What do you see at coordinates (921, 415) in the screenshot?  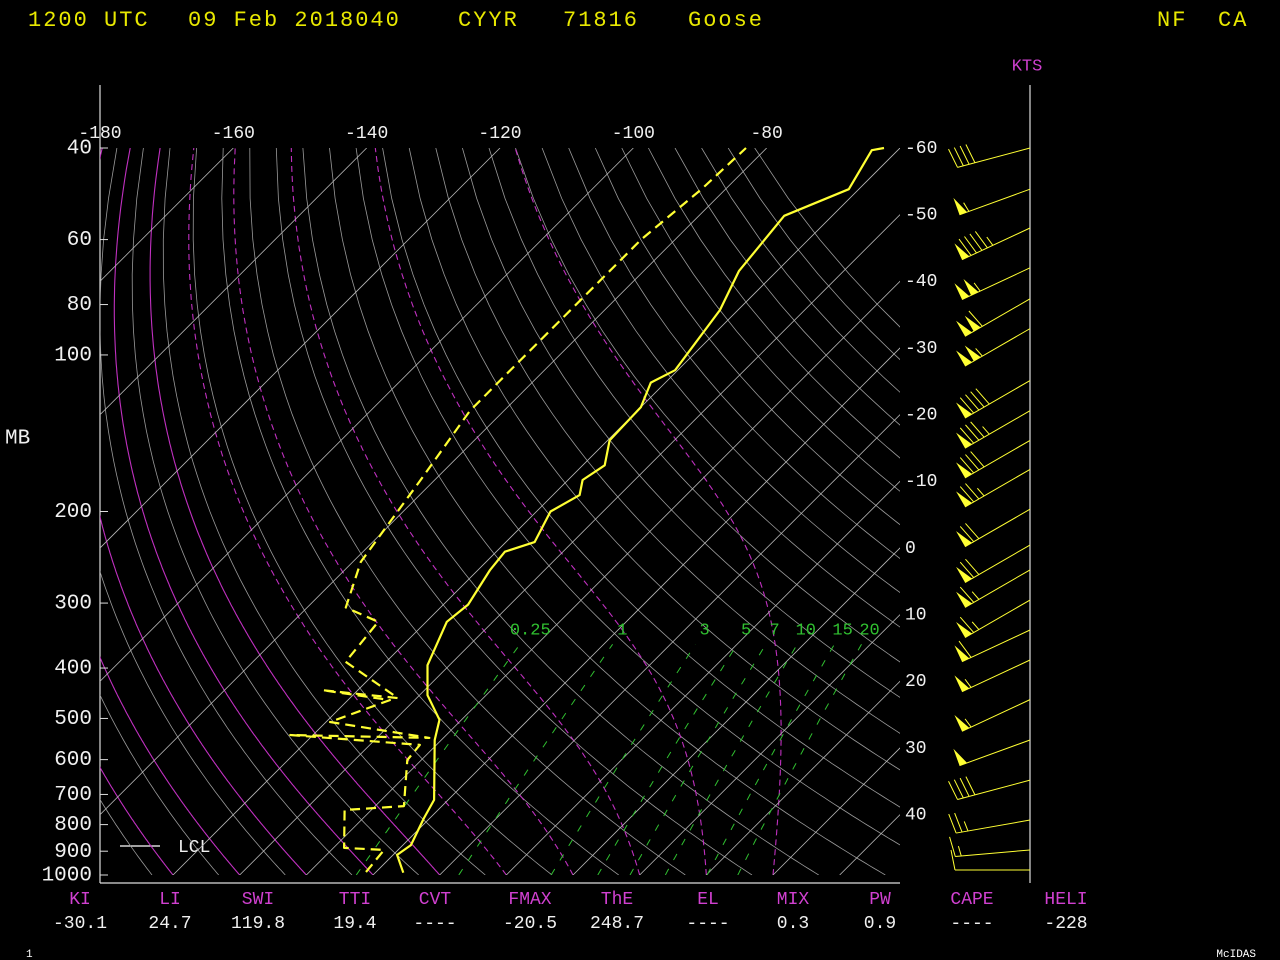 I see `right-tick-label: -20` at bounding box center [921, 415].